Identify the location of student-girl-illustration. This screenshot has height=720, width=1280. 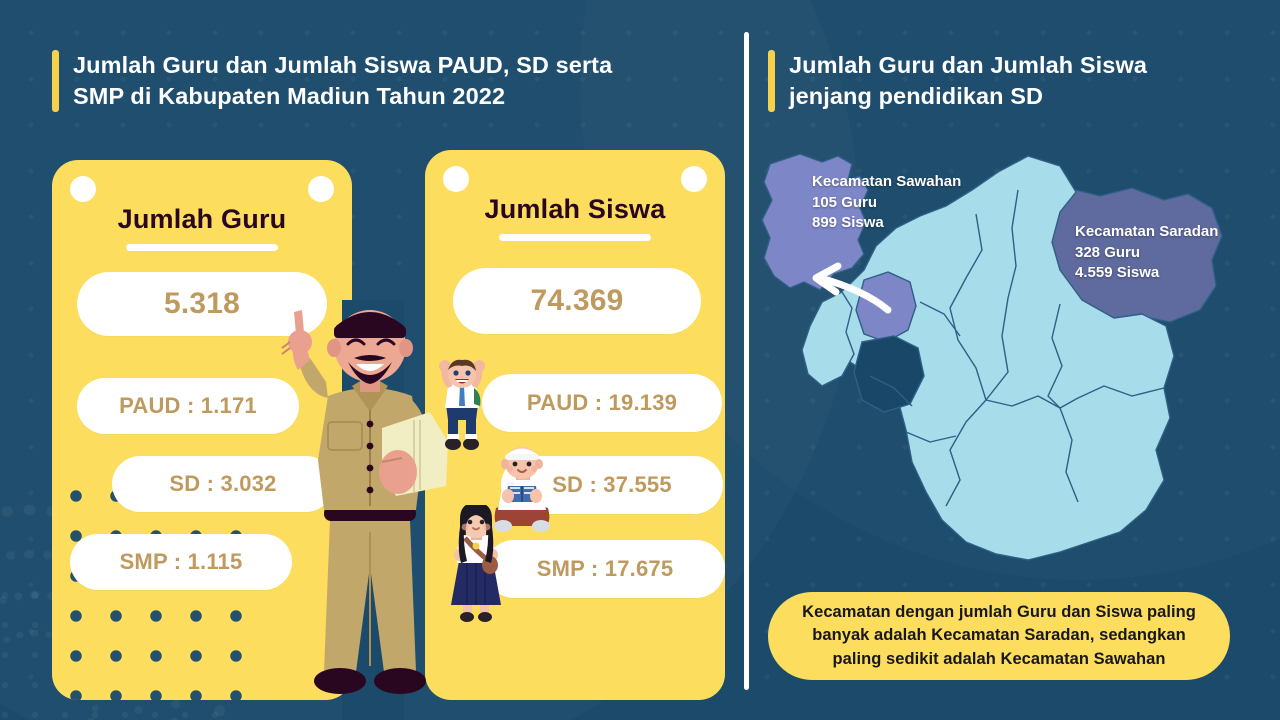
(476, 563).